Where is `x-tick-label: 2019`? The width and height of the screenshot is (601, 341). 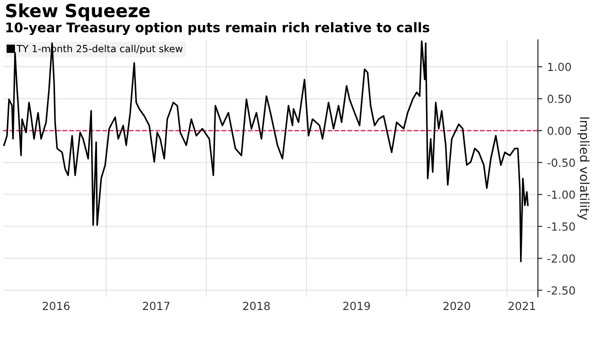
x-tick-label: 2019 is located at coordinates (356, 306).